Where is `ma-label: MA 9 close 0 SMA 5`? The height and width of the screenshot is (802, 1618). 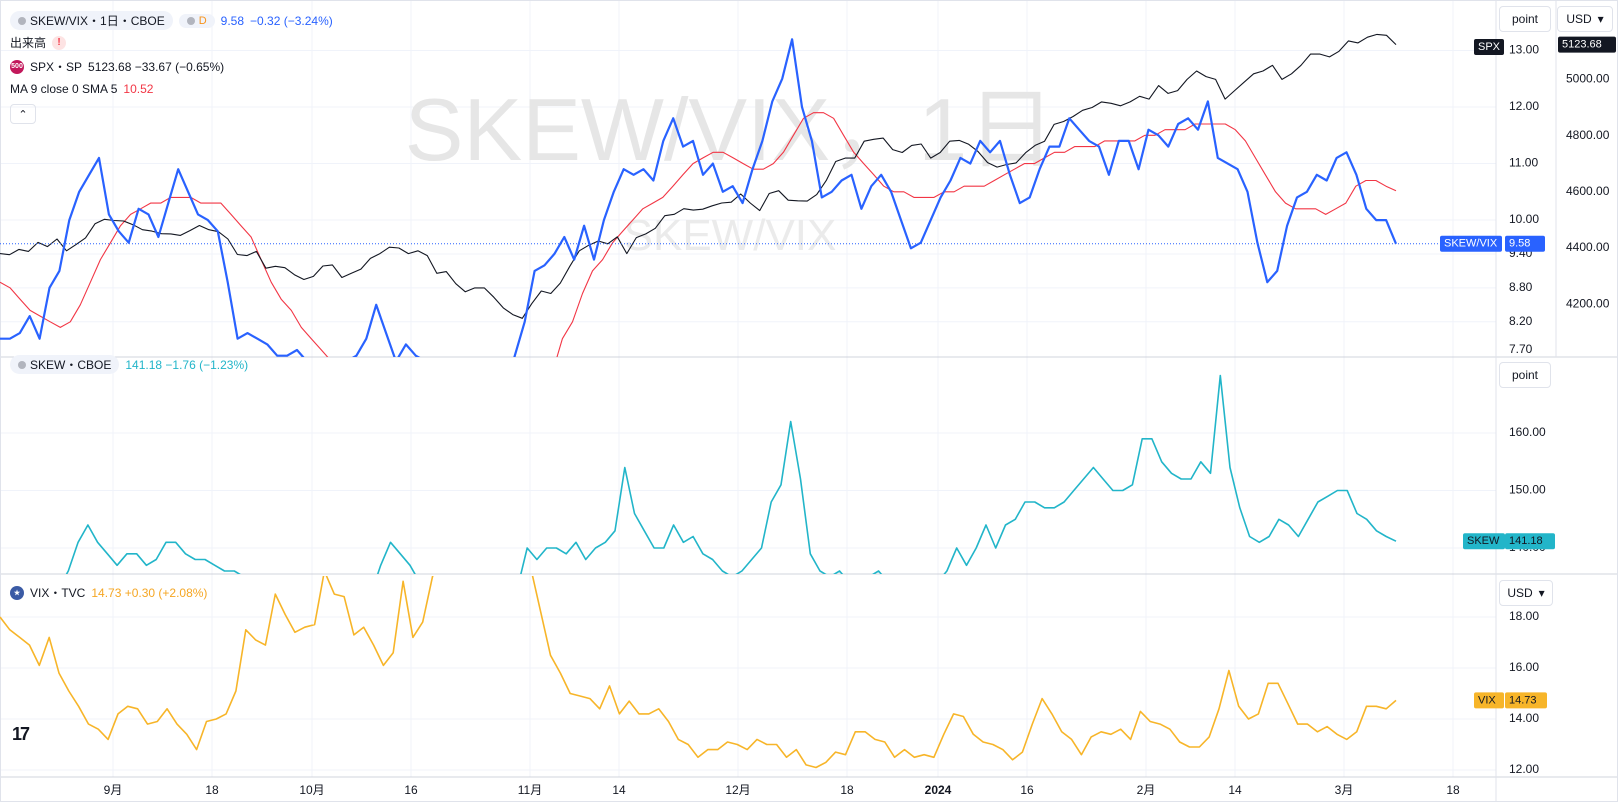
ma-label: MA 9 close 0 SMA 5 is located at coordinates (64, 89).